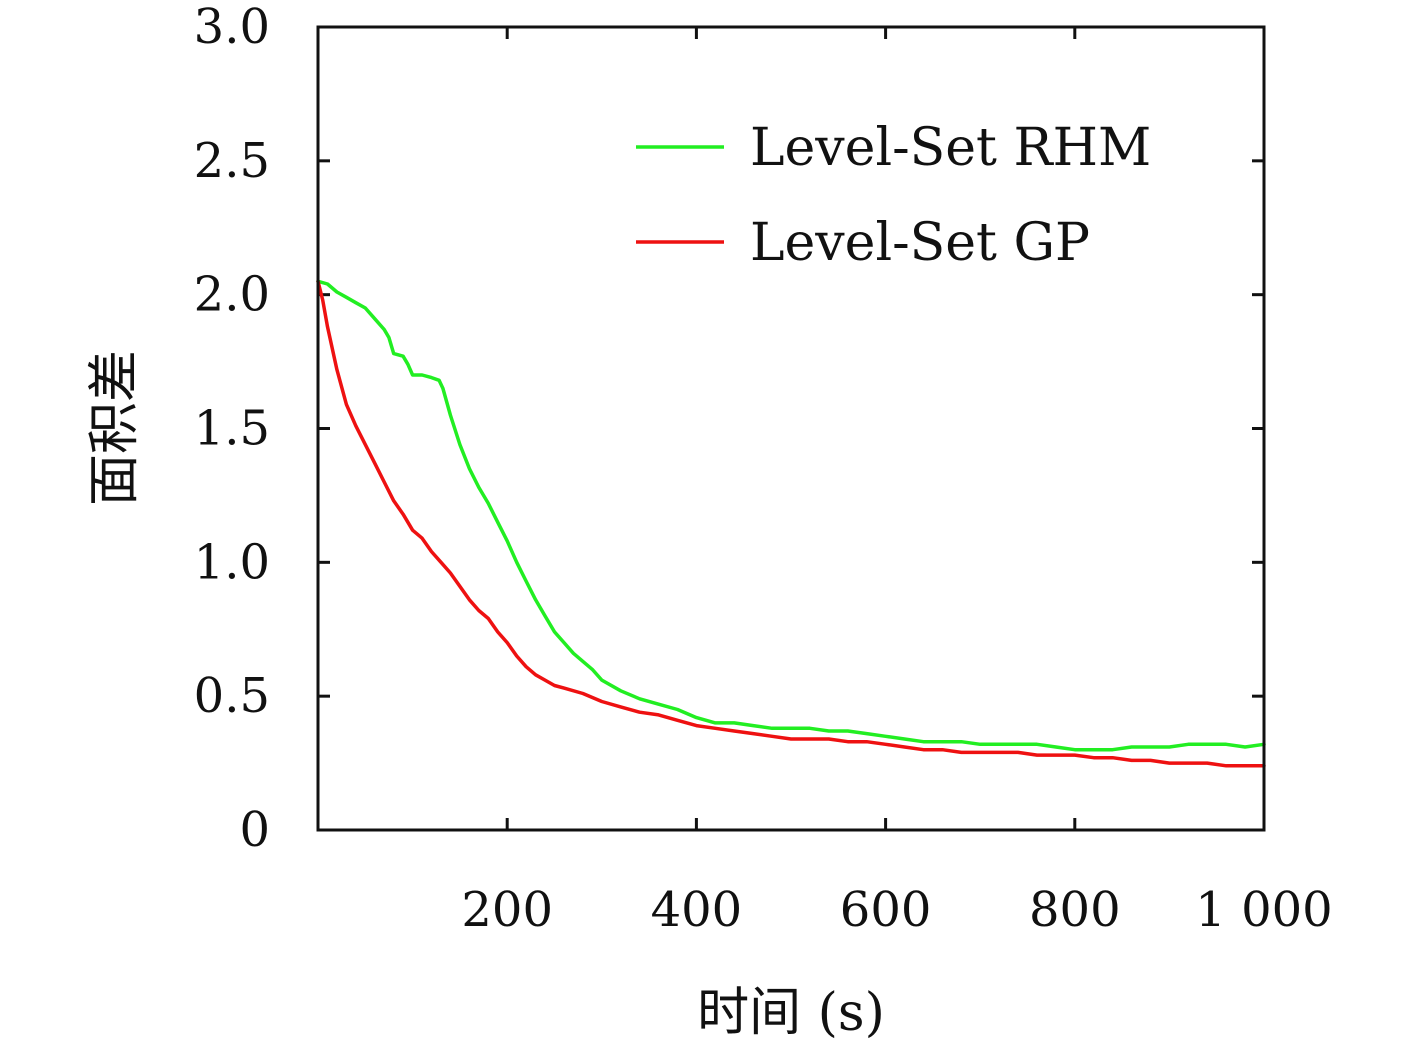  Describe the element at coordinates (920, 243) in the screenshot. I see `legend-label-1: Level-Set GP` at that location.